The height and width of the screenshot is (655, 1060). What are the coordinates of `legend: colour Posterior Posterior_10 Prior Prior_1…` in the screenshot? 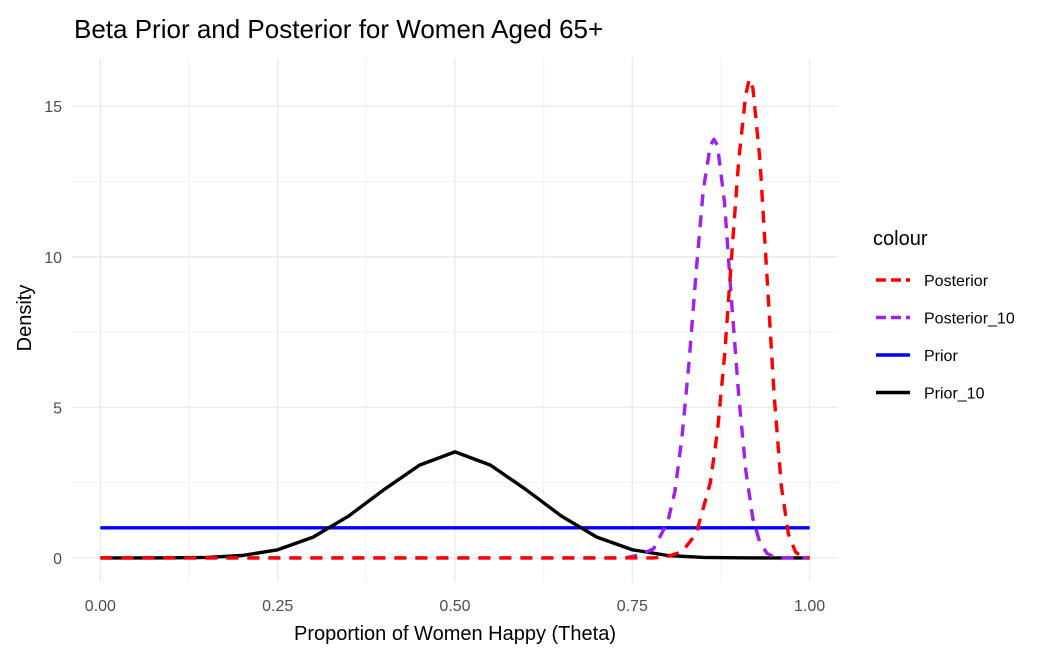 It's located at (944, 315).